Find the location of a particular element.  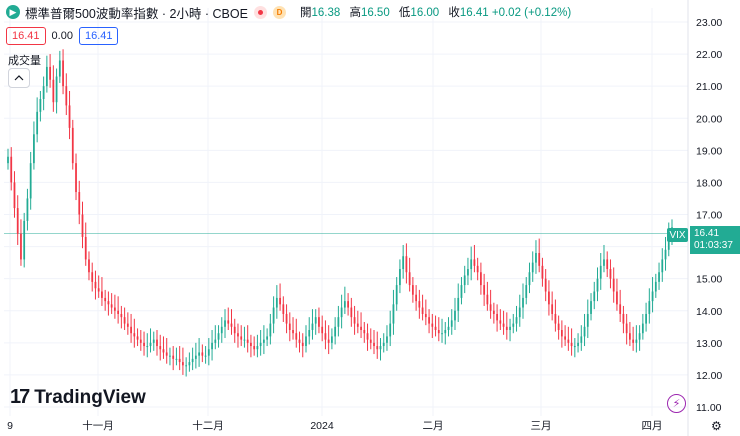

spread-value: 0.00 is located at coordinates (62, 36).